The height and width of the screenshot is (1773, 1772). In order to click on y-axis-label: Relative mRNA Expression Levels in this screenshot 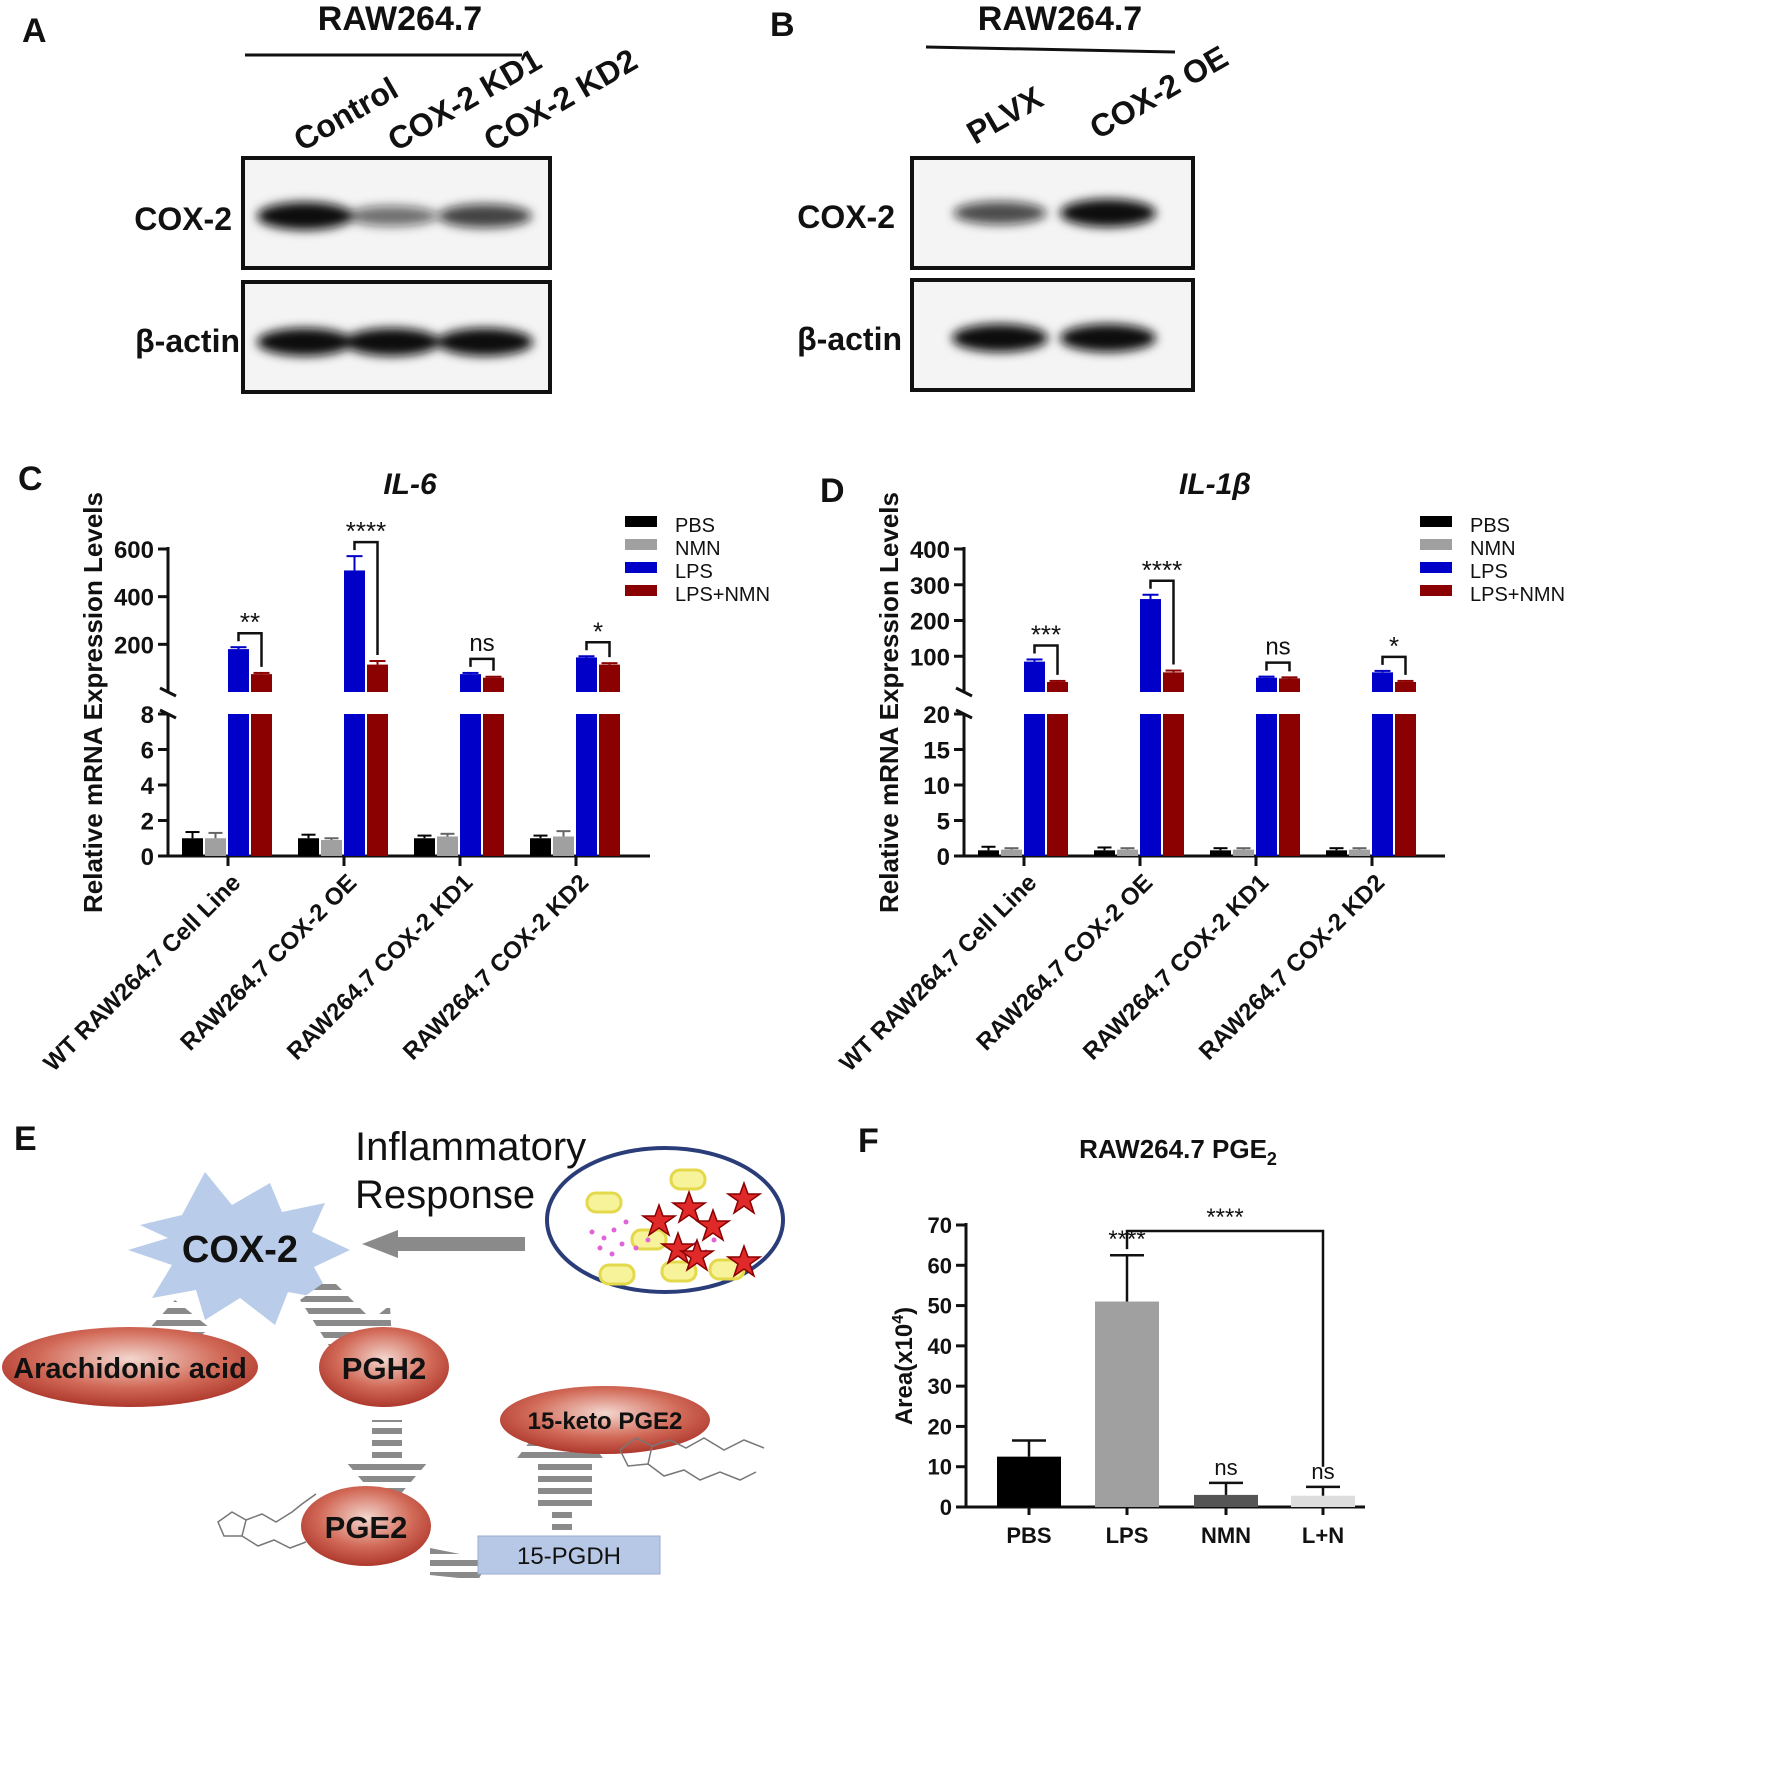, I will do `click(889, 702)`.